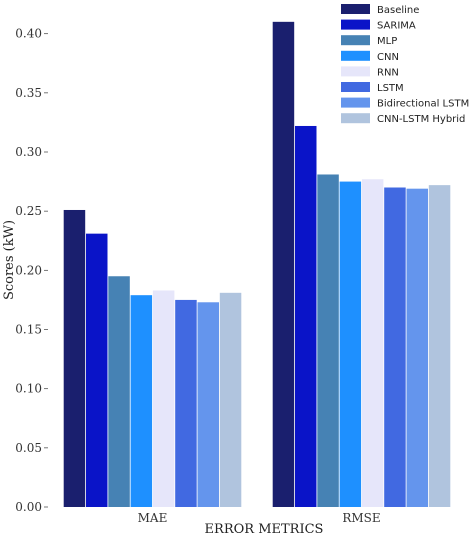 The height and width of the screenshot is (536, 474). I want to click on bar-mae-cnn, so click(141, 401).